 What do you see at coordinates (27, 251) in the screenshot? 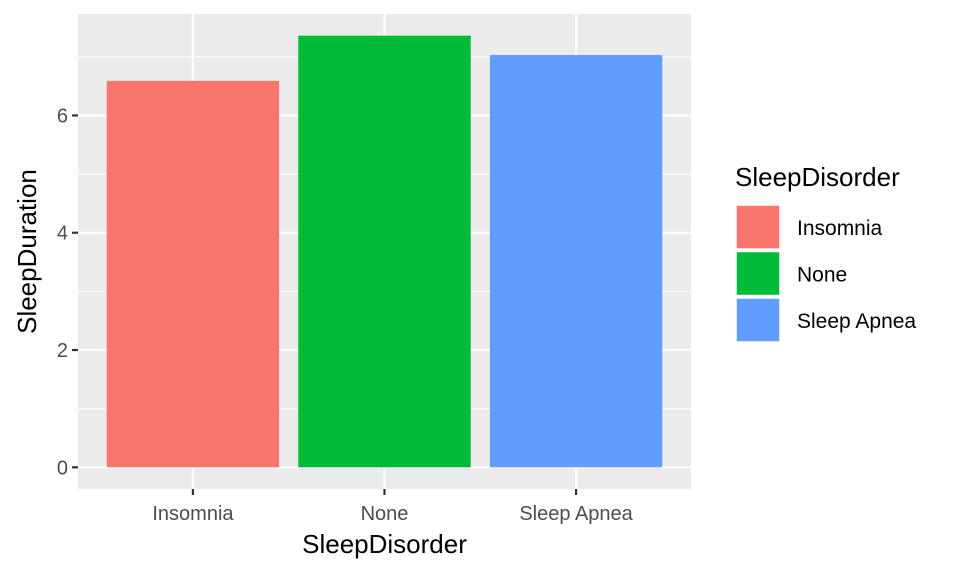
I see `y-axis-title: SleepDuration` at bounding box center [27, 251].